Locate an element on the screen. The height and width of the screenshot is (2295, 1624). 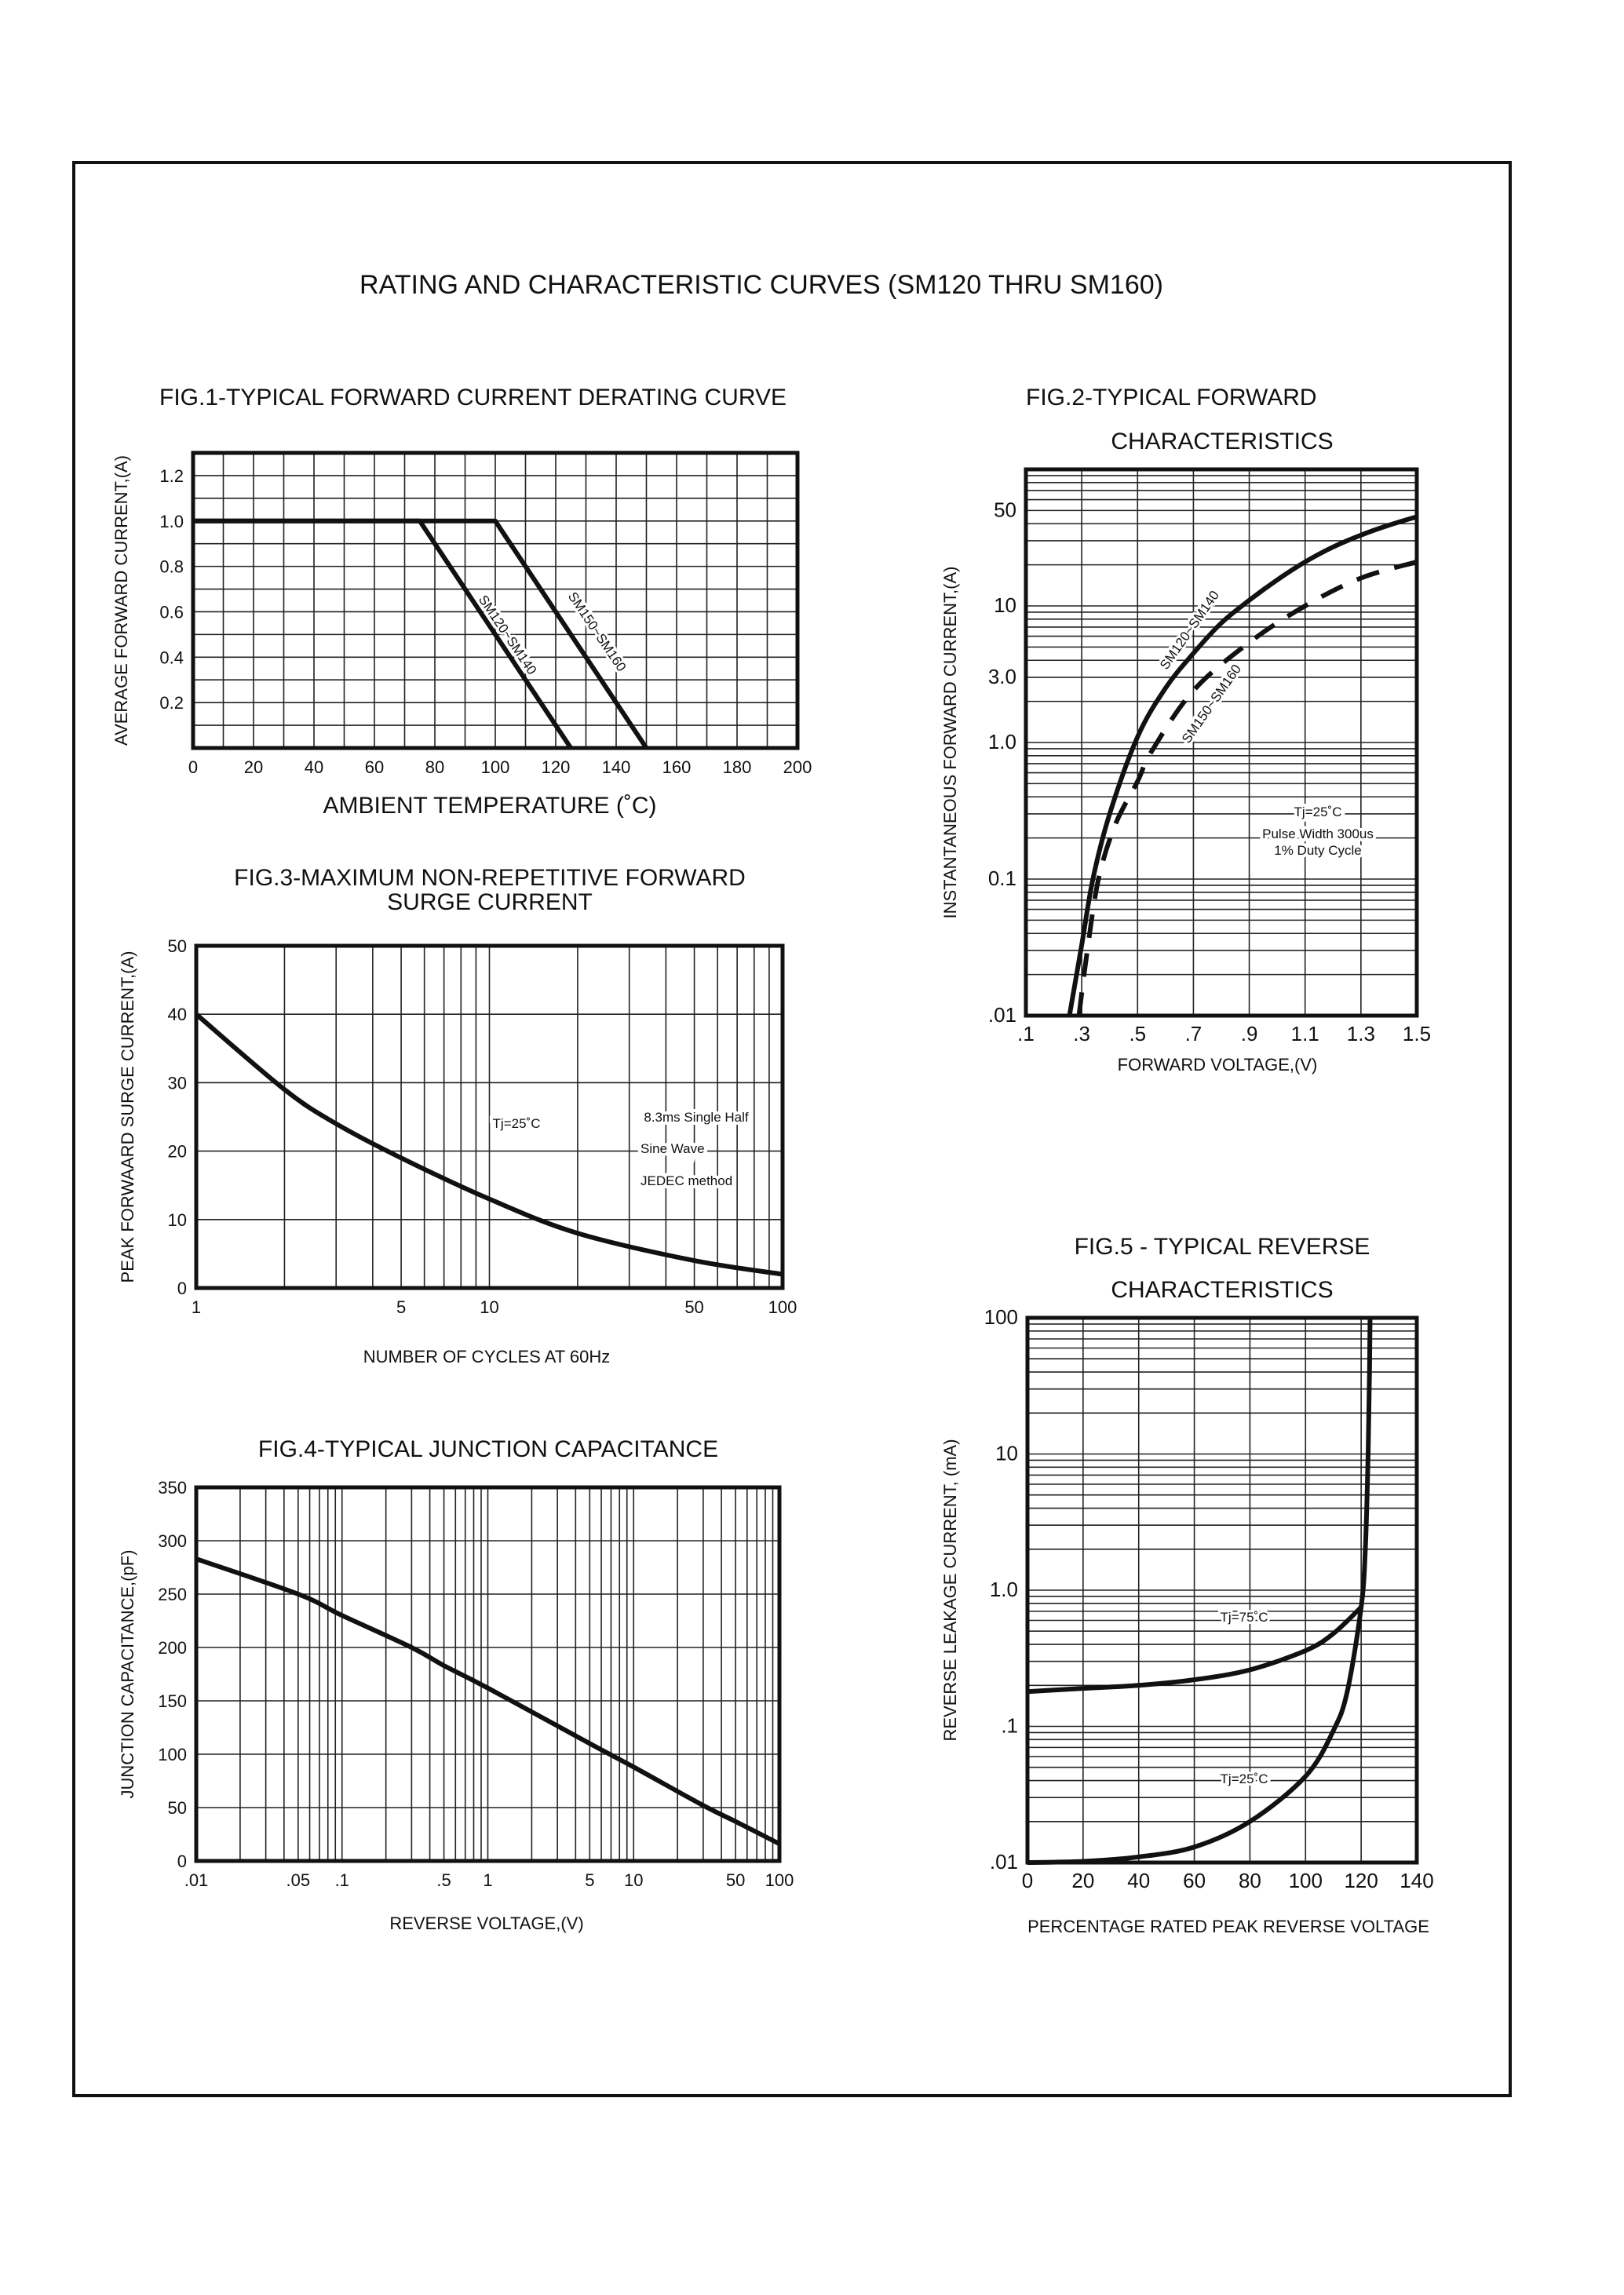
y-axis-label: INSTANTANEOUS FORWARD CURRENT,(A) is located at coordinates (950, 743).